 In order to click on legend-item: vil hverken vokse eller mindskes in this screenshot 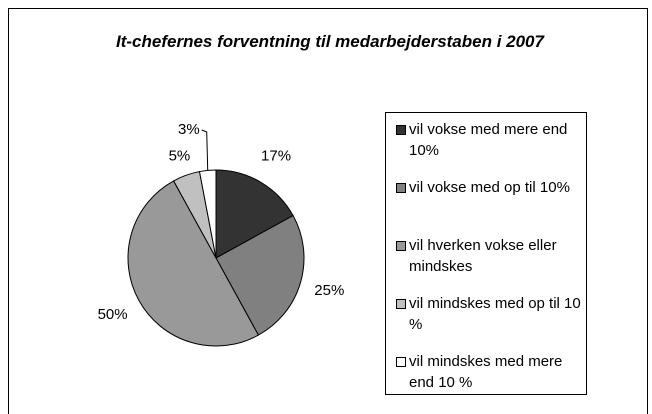, I will do `click(489, 264)`.